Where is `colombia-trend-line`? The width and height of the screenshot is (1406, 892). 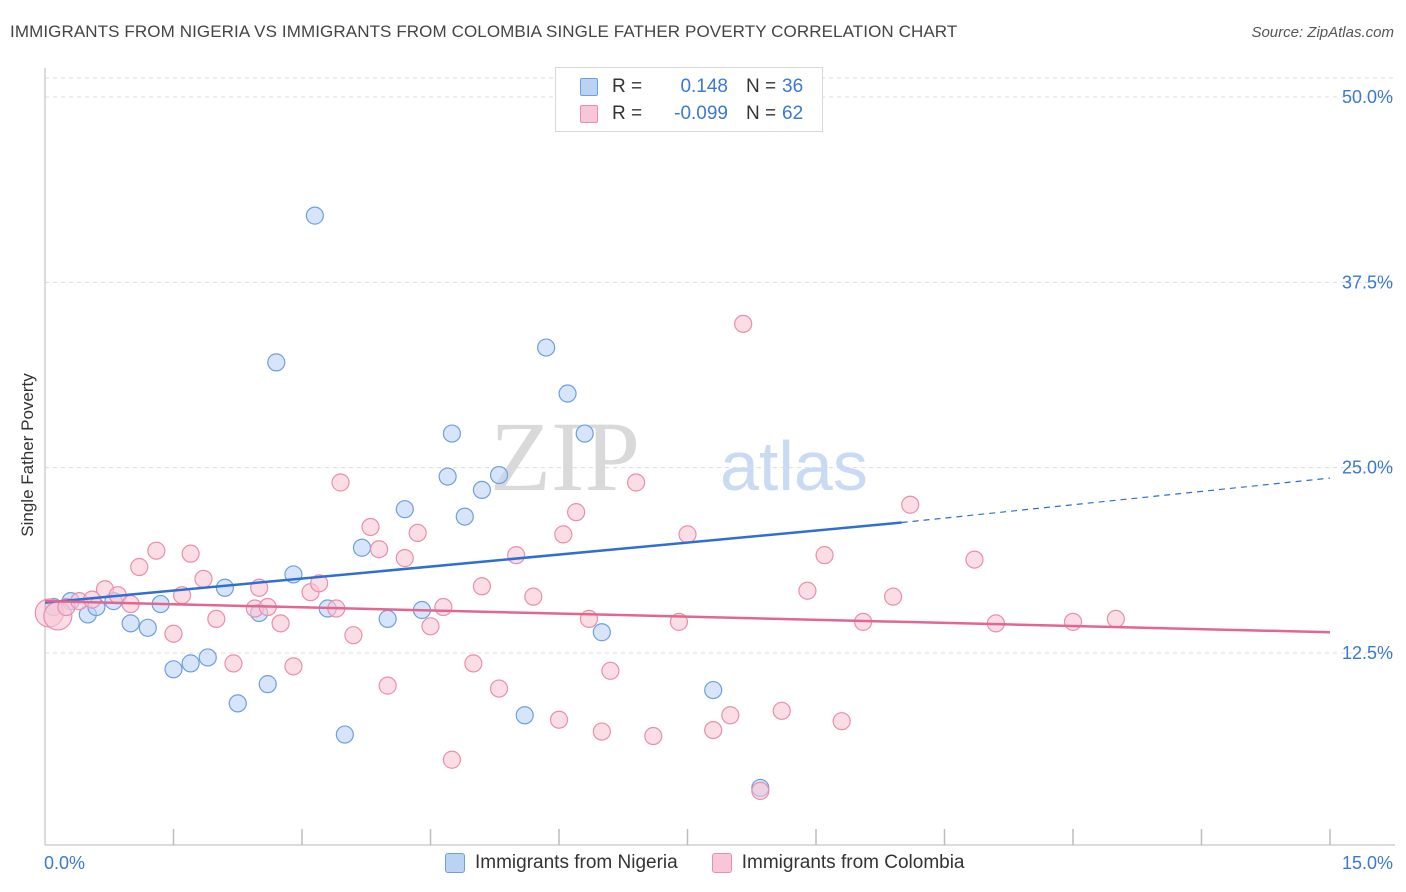
colombia-trend-line is located at coordinates (687, 616).